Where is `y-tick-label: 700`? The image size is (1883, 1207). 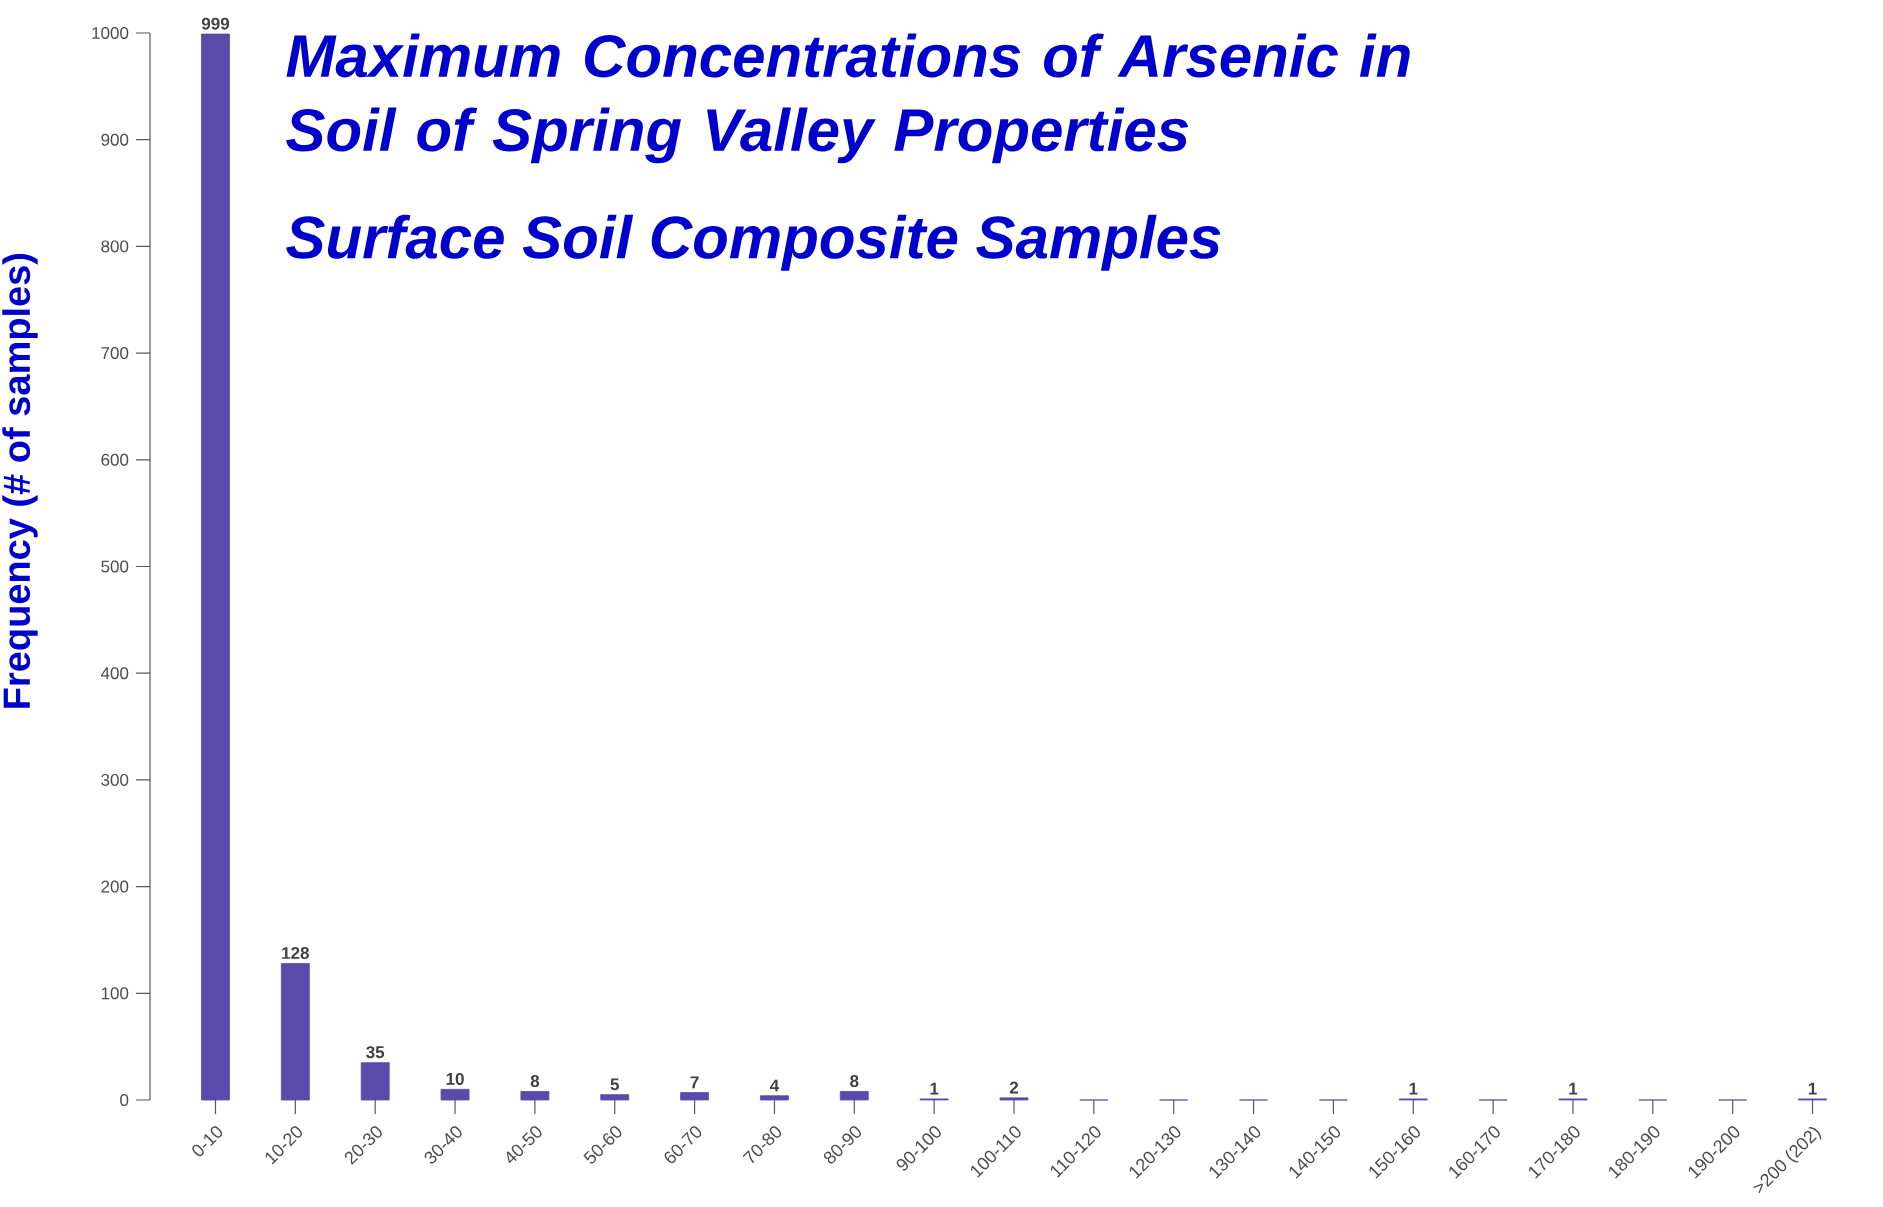
y-tick-label: 700 is located at coordinates (115, 353).